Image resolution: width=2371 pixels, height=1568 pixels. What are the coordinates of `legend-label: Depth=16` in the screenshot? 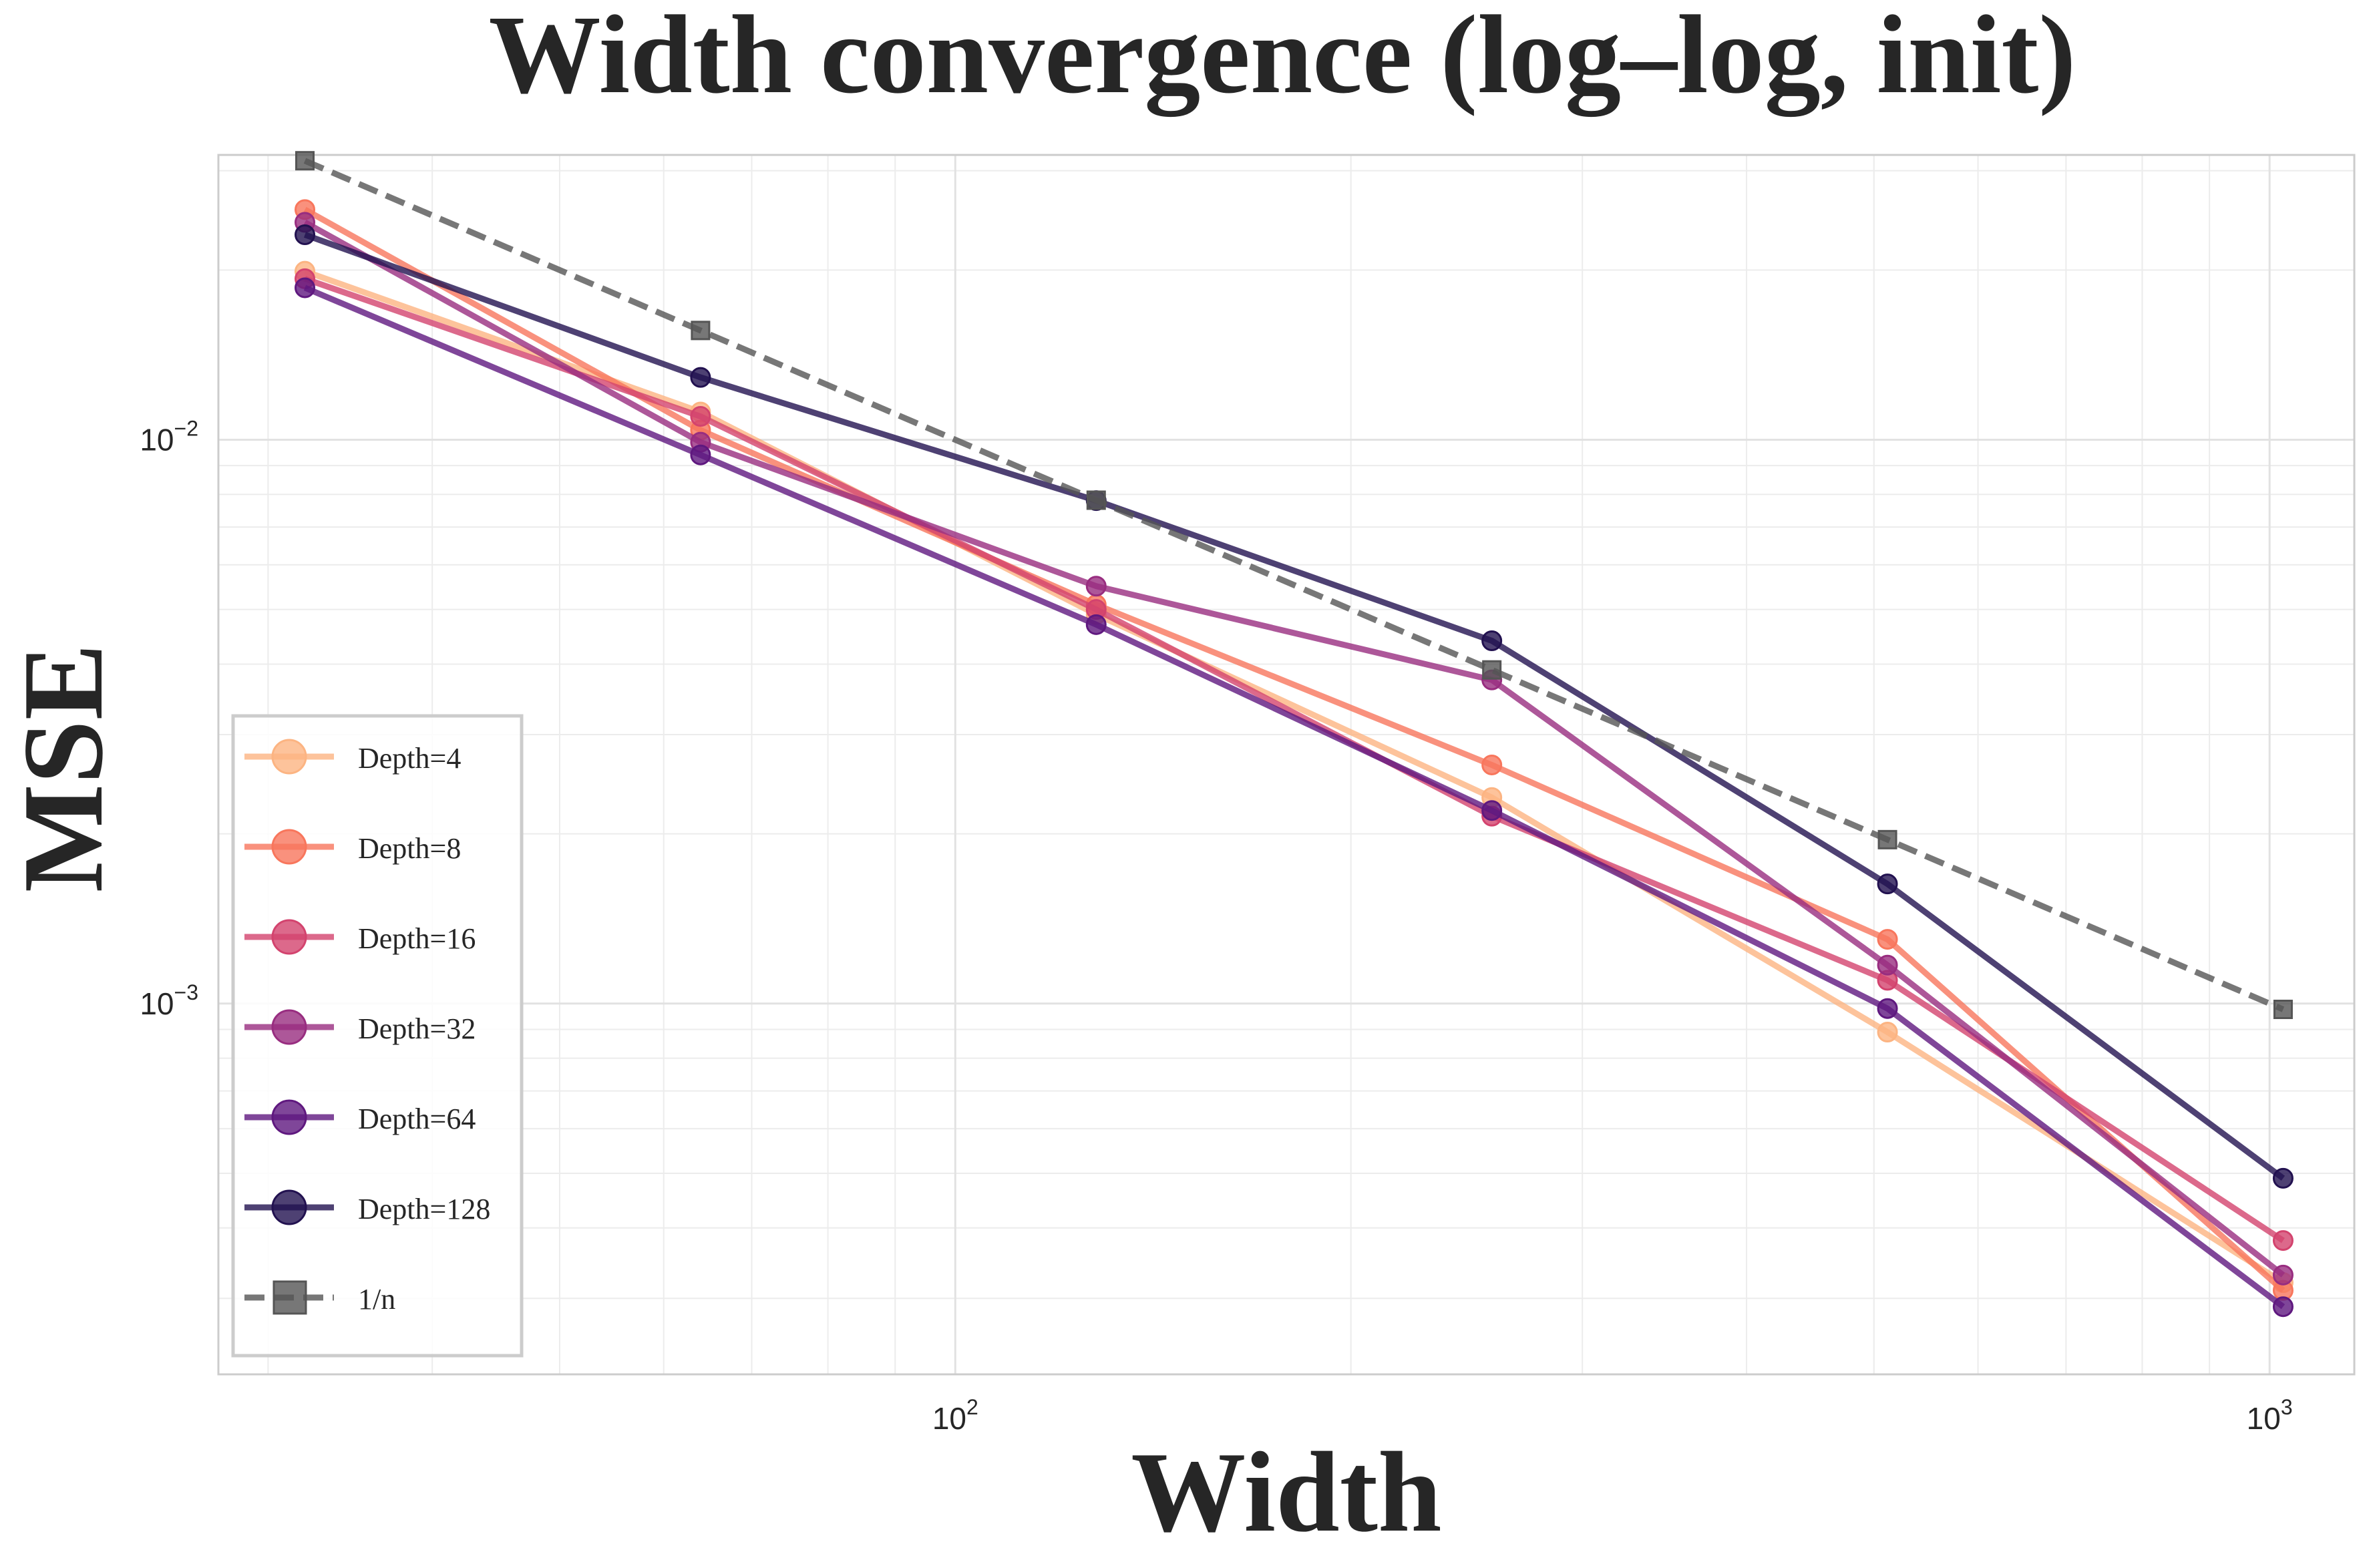 It's located at (417, 938).